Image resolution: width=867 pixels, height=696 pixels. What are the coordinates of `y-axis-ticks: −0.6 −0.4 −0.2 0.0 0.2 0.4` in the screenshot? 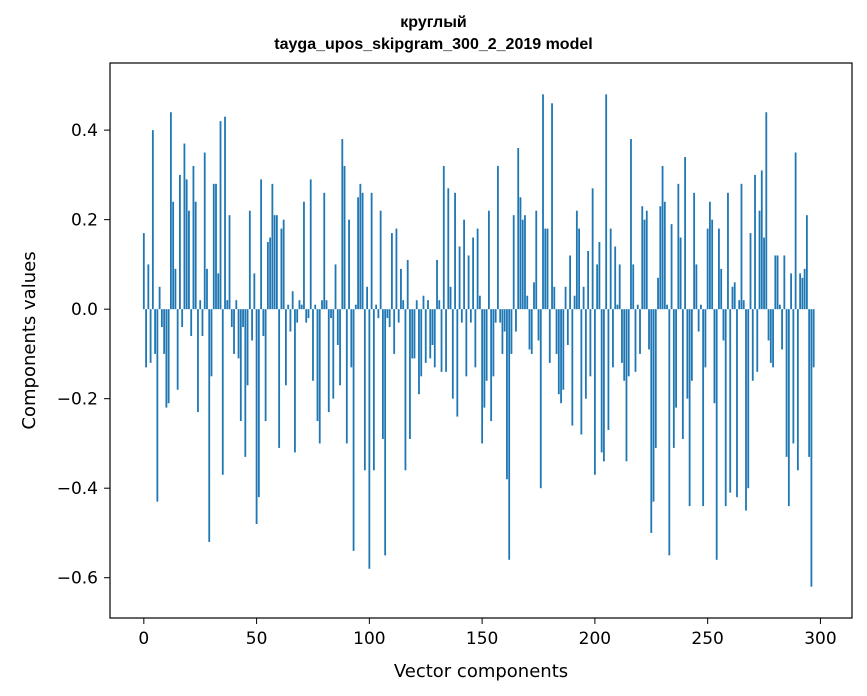 It's located at (83, 355).